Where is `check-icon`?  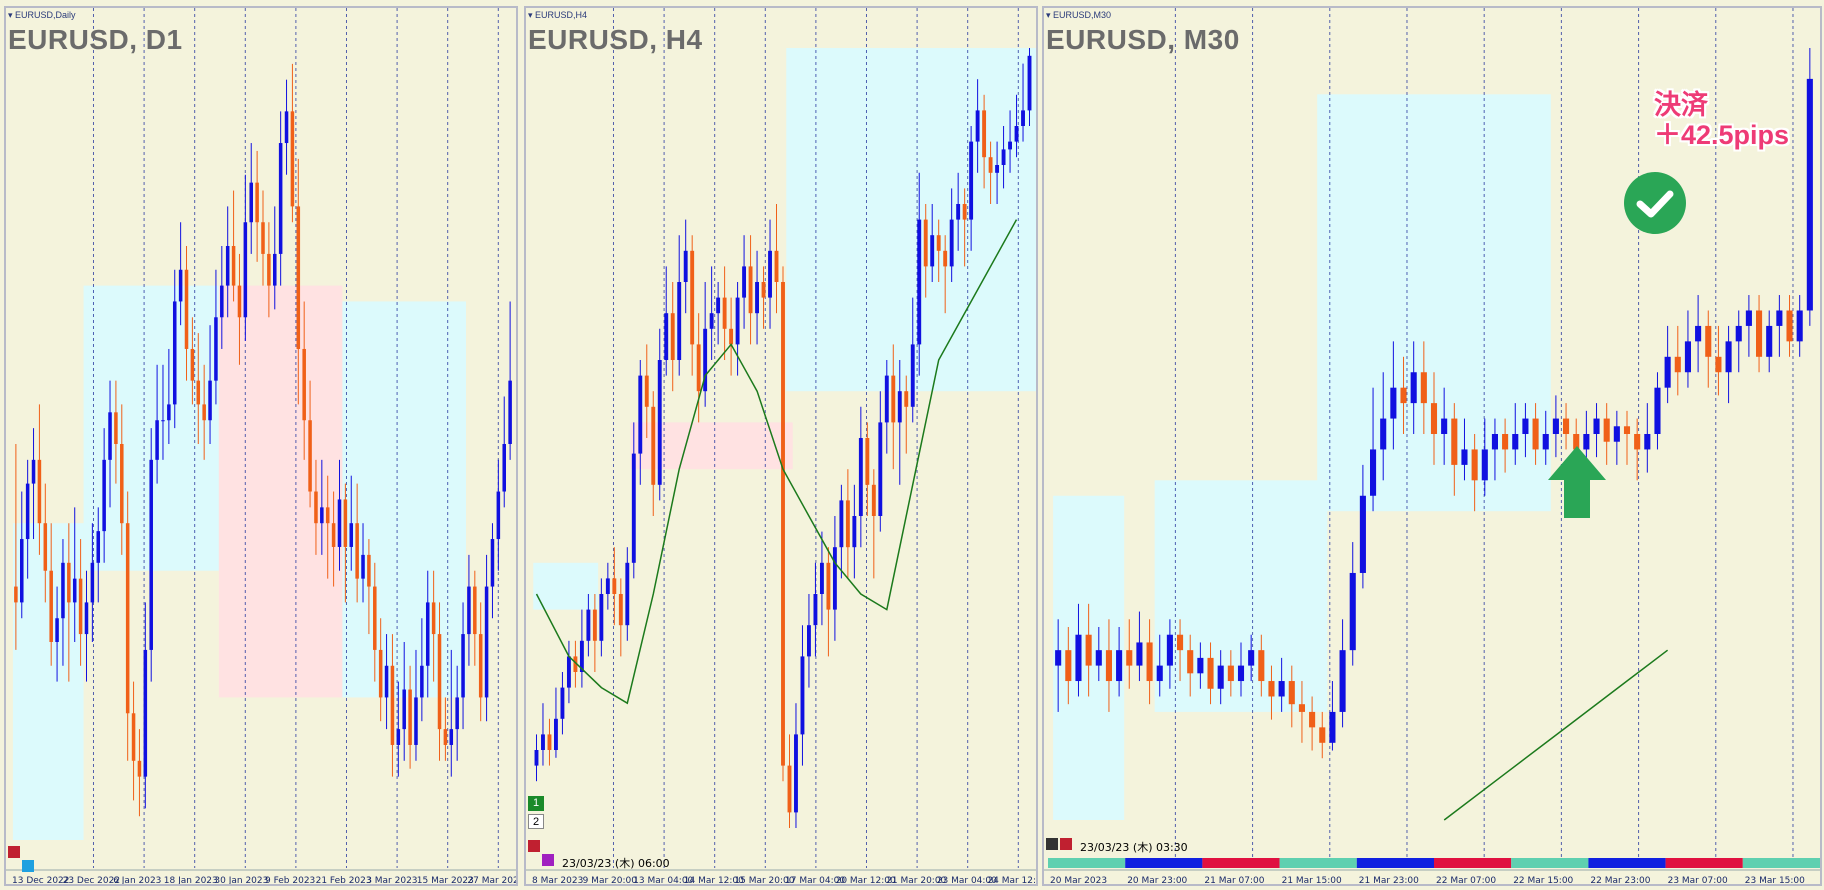
check-icon is located at coordinates (1655, 203).